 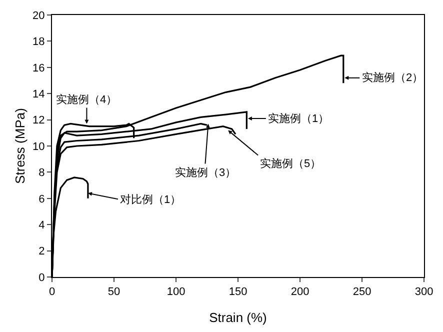 I want to click on x-tick-label: 150, so click(x=238, y=292).